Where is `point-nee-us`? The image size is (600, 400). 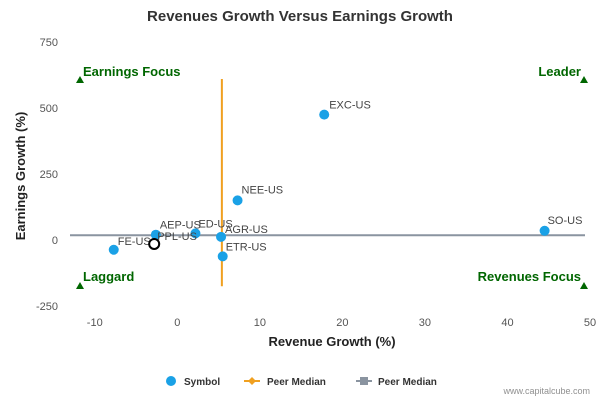 point-nee-us is located at coordinates (237, 200).